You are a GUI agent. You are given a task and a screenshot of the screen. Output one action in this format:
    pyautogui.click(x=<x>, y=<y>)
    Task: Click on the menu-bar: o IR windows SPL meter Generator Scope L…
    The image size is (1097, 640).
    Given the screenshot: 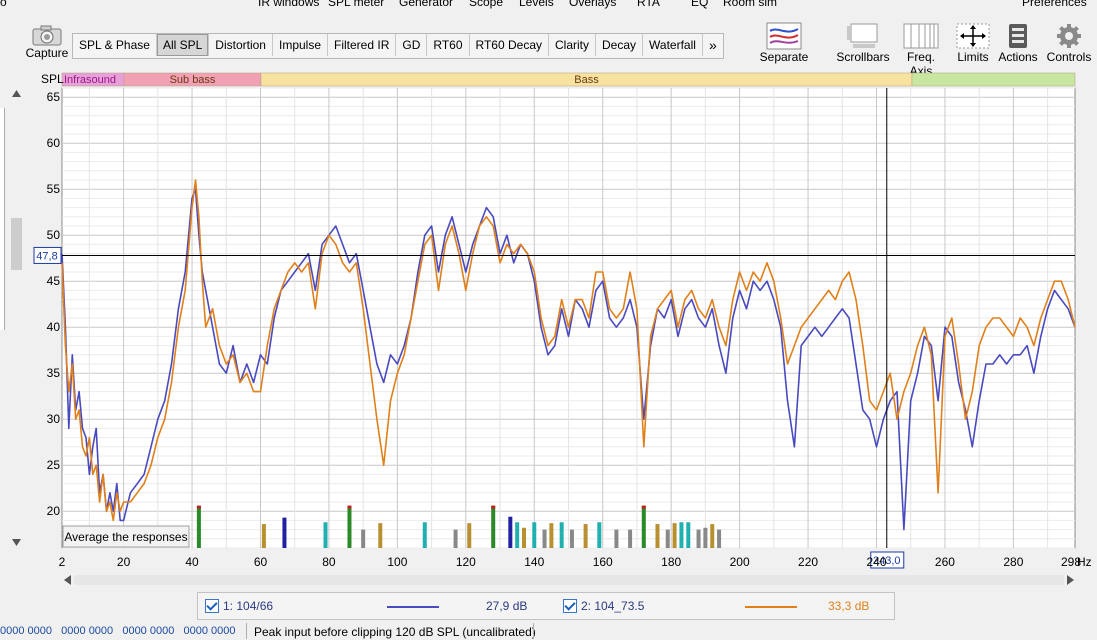 What is the action you would take?
    pyautogui.click(x=548, y=5)
    